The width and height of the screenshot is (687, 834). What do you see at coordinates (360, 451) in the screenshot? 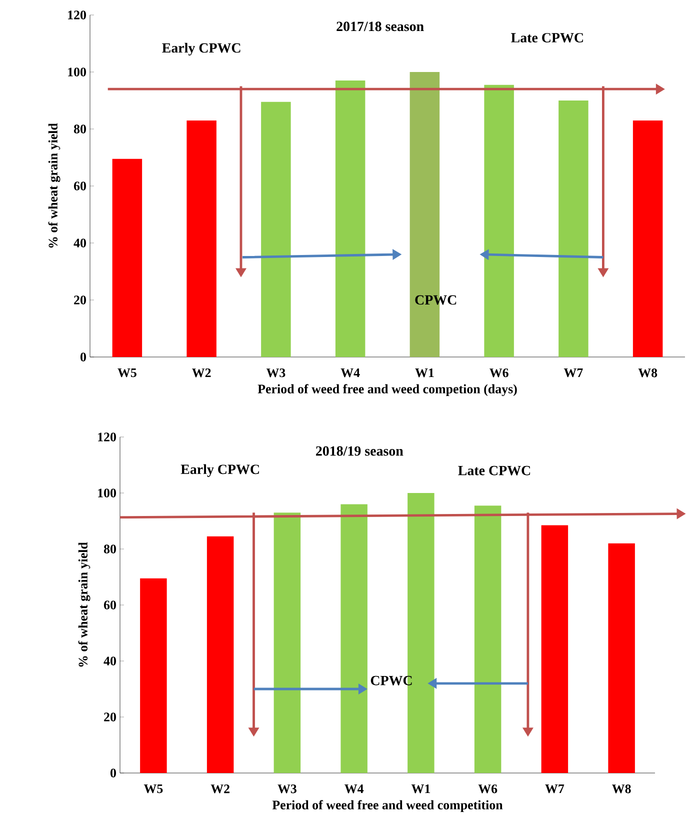
I see `text: 2018/19 season` at bounding box center [360, 451].